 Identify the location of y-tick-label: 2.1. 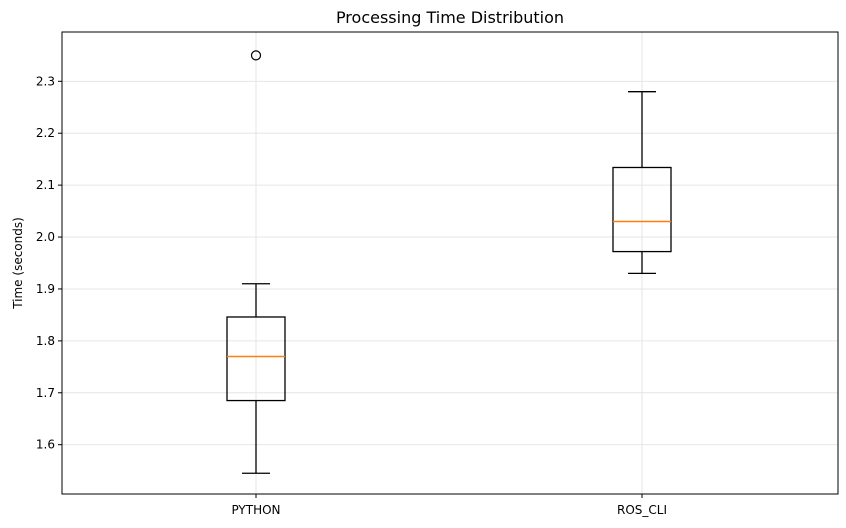
(45, 185).